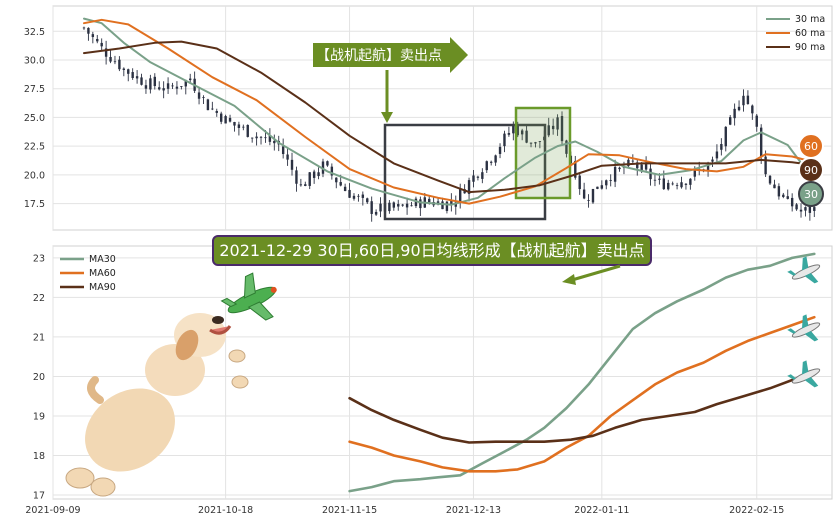 This screenshot has height=520, width=839. What do you see at coordinates (34, 60) in the screenshot?
I see `top-y-tick: 30.0` at bounding box center [34, 60].